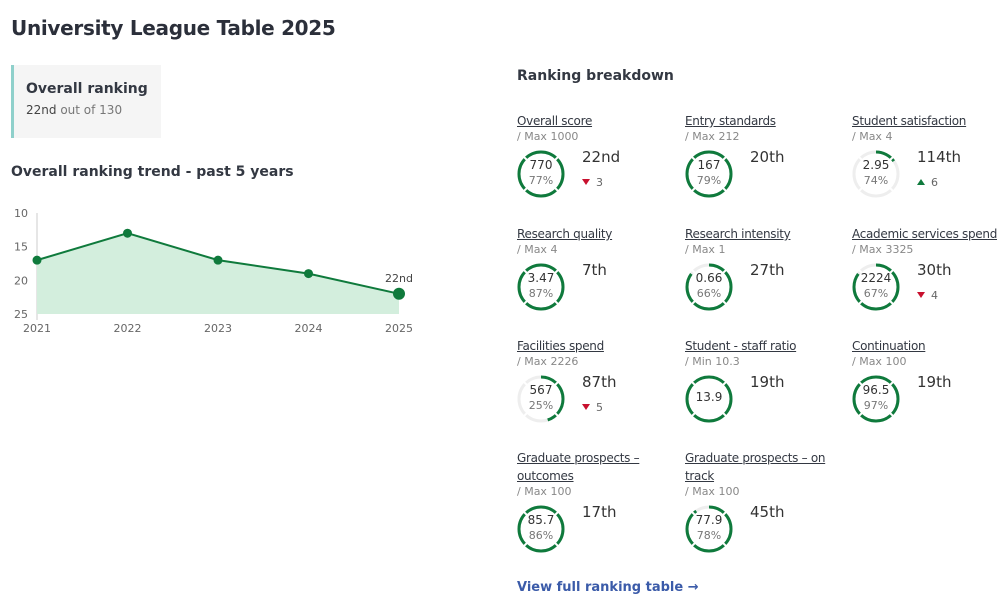  Describe the element at coordinates (152, 172) in the screenshot. I see `trend-heading: Overall ranking trend - past 5 years` at that location.